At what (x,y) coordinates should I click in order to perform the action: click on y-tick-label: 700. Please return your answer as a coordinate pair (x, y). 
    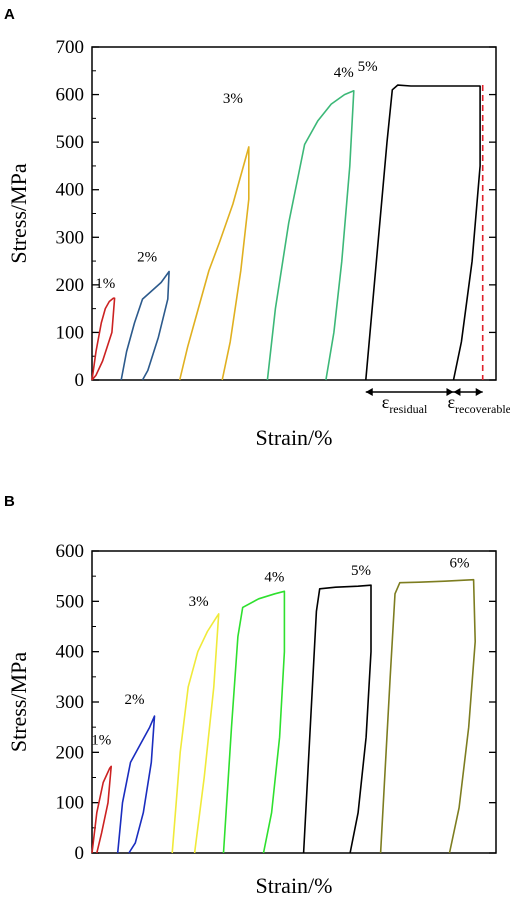
    Looking at the image, I should click on (70, 47).